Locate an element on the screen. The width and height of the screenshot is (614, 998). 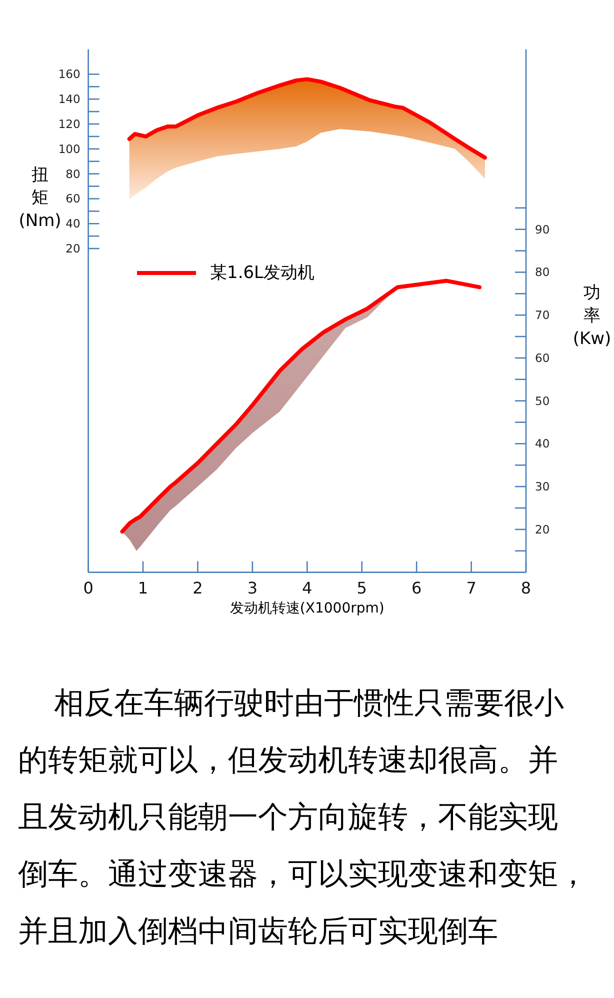
y2-axis-title: 功率(Kw) is located at coordinates (592, 316).